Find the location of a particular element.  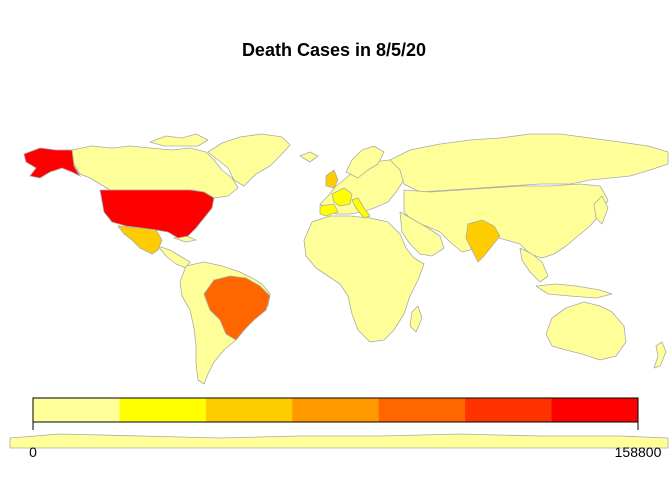

region-india is located at coordinates (483, 241).